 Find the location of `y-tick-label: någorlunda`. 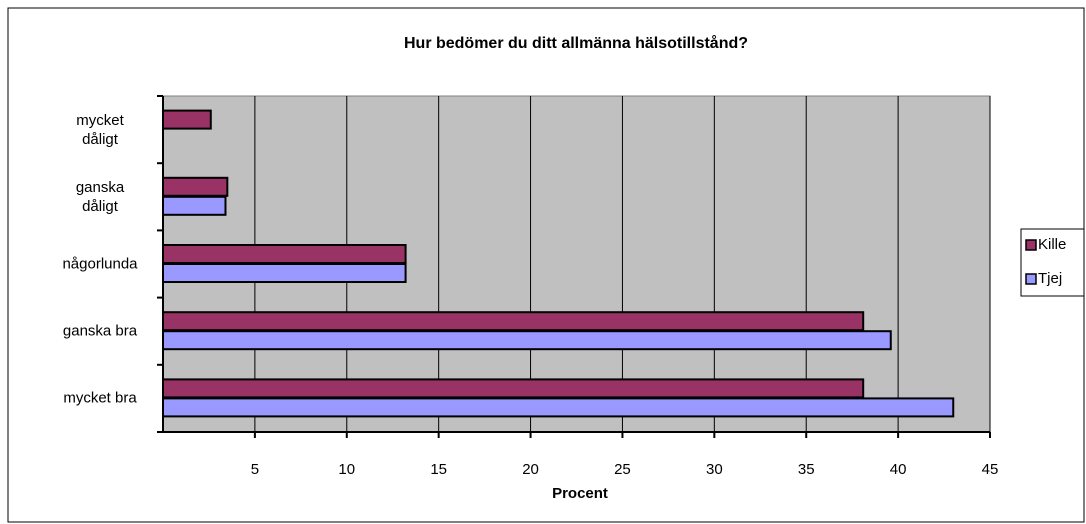

y-tick-label: någorlunda is located at coordinates (100, 264).